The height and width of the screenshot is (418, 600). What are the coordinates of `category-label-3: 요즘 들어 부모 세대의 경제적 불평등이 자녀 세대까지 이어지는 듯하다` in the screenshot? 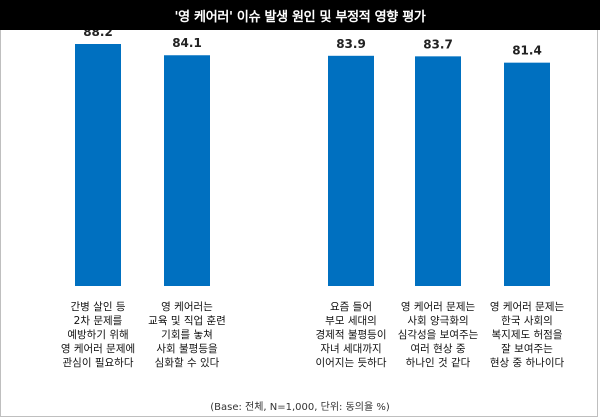 It's located at (351, 335).